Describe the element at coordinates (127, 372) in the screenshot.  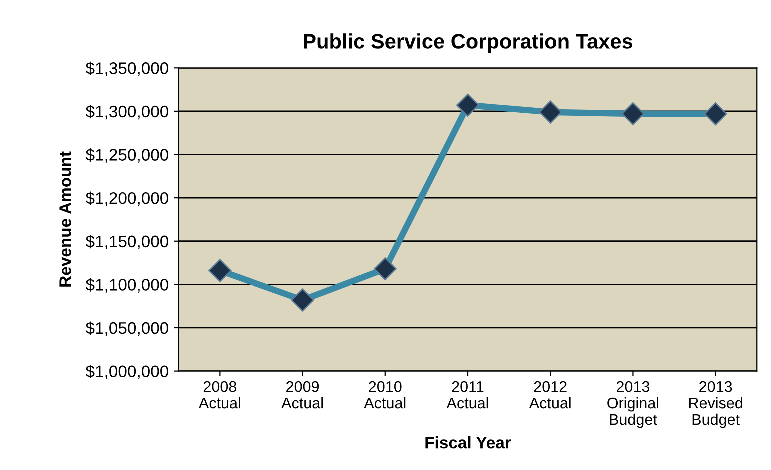
I see `y-tick-label: $1,000,000` at that location.